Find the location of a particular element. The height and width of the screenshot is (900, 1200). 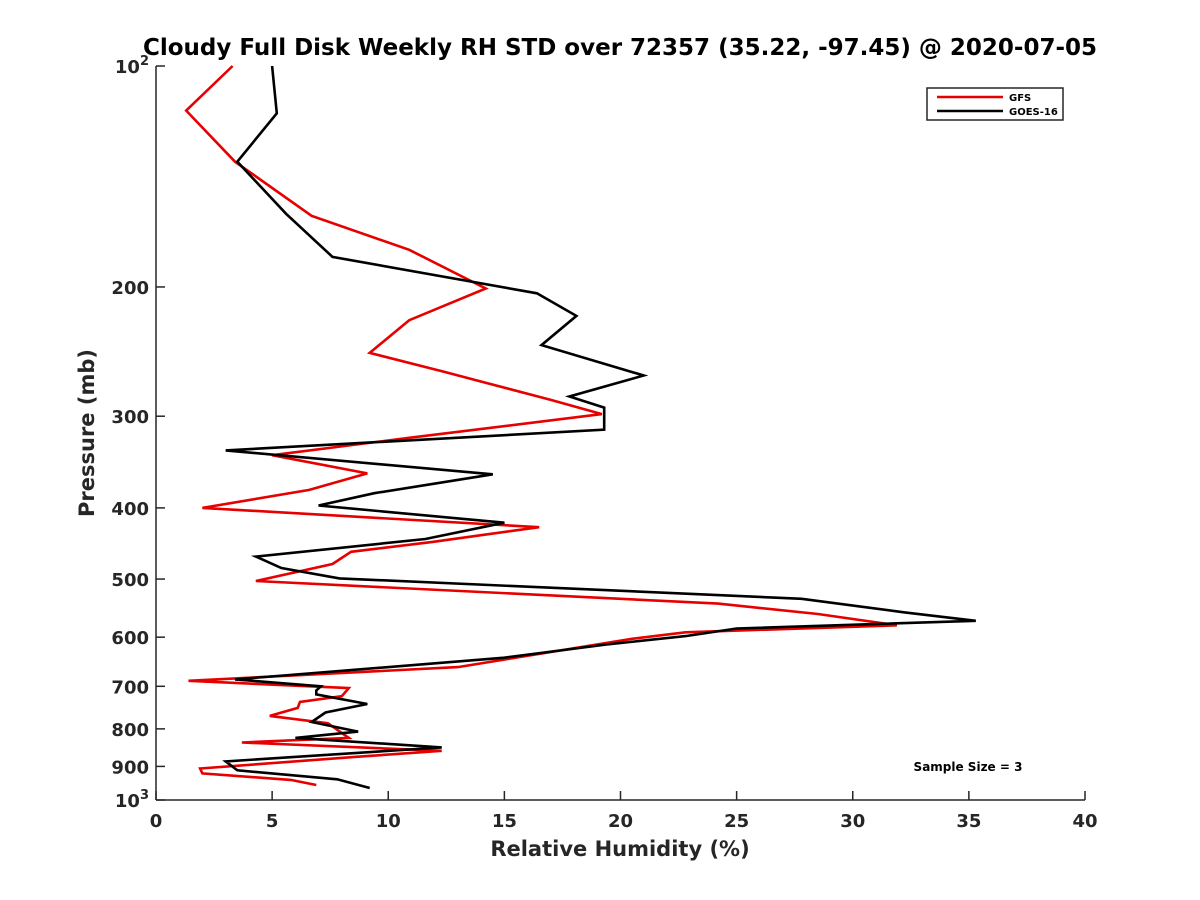

y-tick-label: 900 is located at coordinates (130, 767).